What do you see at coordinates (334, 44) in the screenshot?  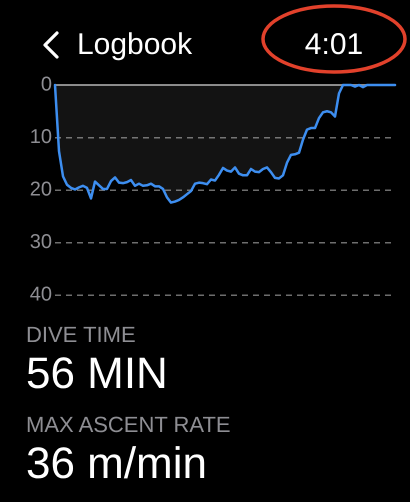 I see `text: 4:01` at bounding box center [334, 44].